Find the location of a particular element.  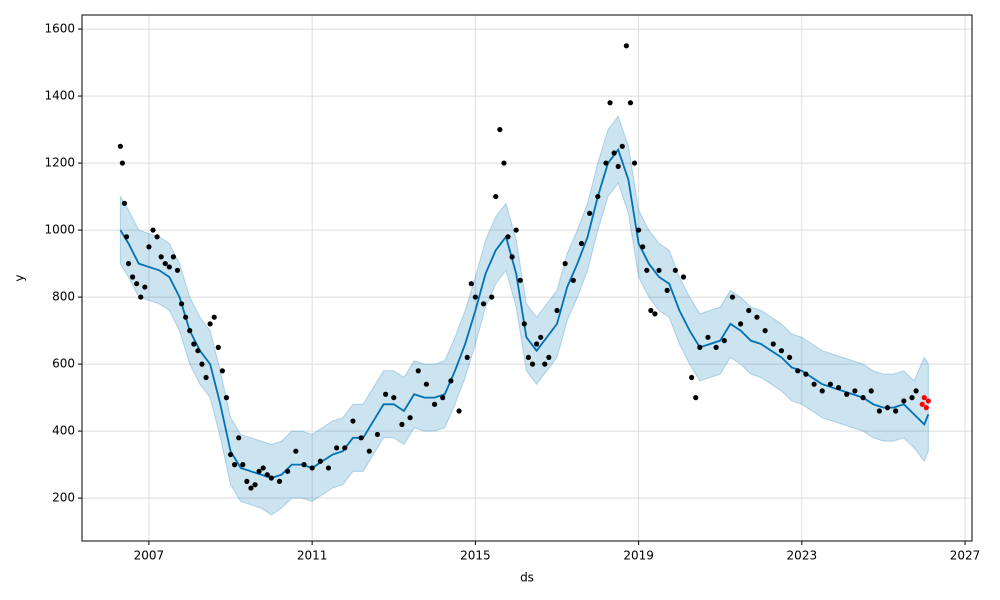

y-tick-label: 1400 is located at coordinates (59, 96).